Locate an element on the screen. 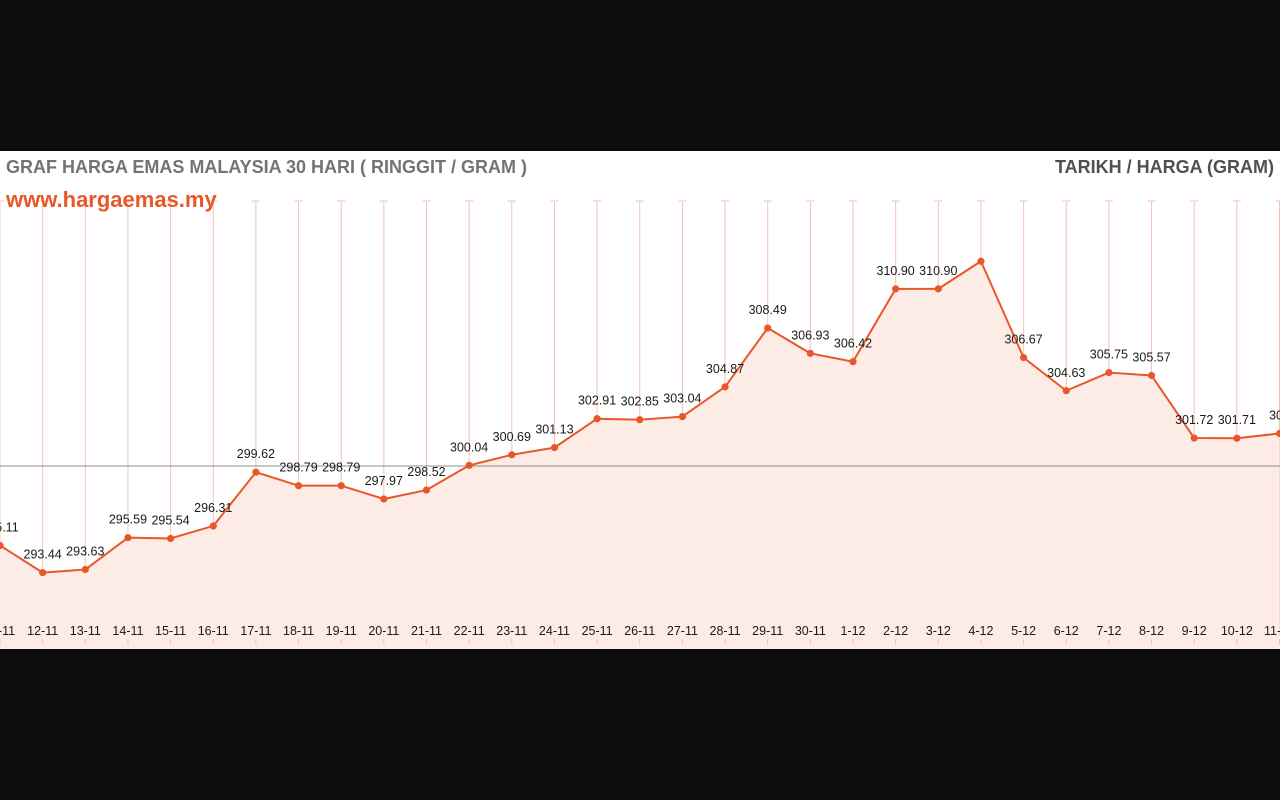 The image size is (1280, 800). x-tick-25-11: 25-11 is located at coordinates (597, 631).